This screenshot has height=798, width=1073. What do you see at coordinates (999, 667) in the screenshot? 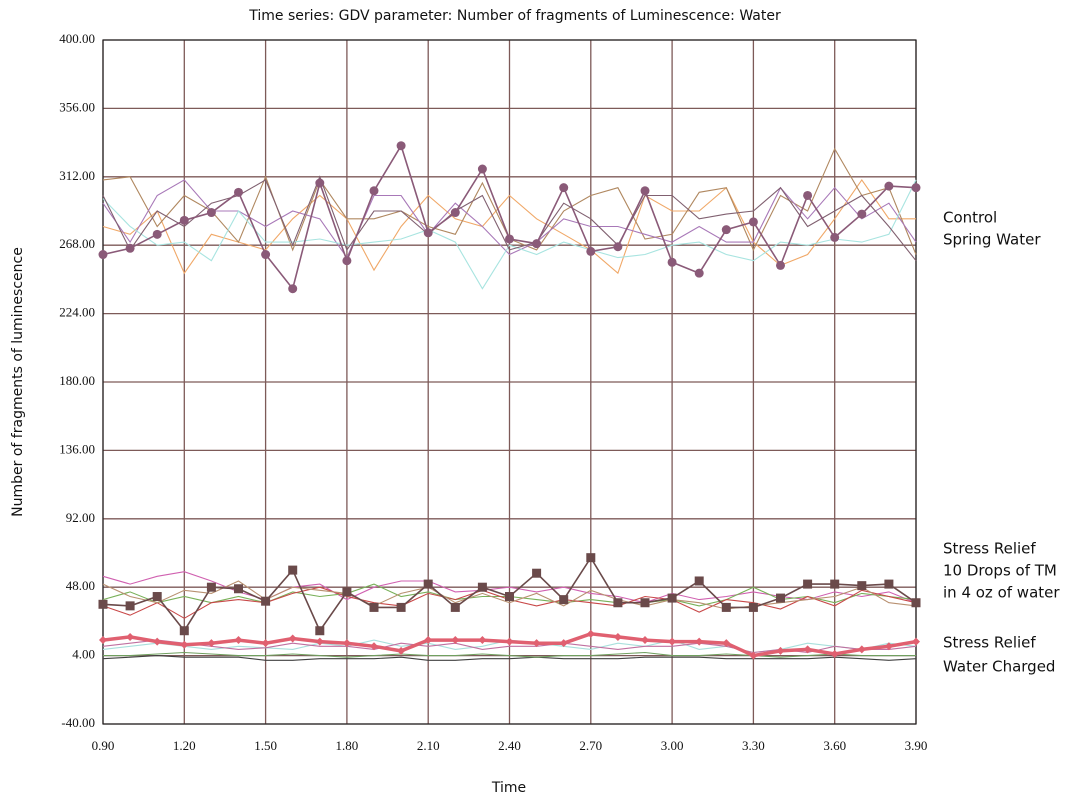
I see `annotation: Water Charged` at bounding box center [999, 667].